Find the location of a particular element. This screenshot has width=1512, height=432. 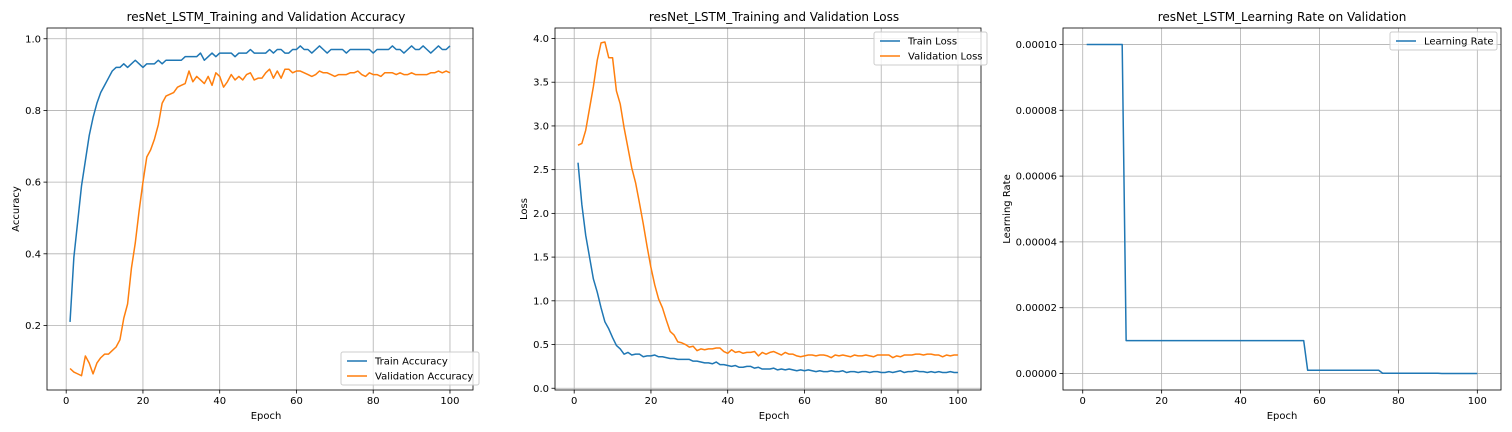

accuracy-x-tick-label: 40 is located at coordinates (219, 401).